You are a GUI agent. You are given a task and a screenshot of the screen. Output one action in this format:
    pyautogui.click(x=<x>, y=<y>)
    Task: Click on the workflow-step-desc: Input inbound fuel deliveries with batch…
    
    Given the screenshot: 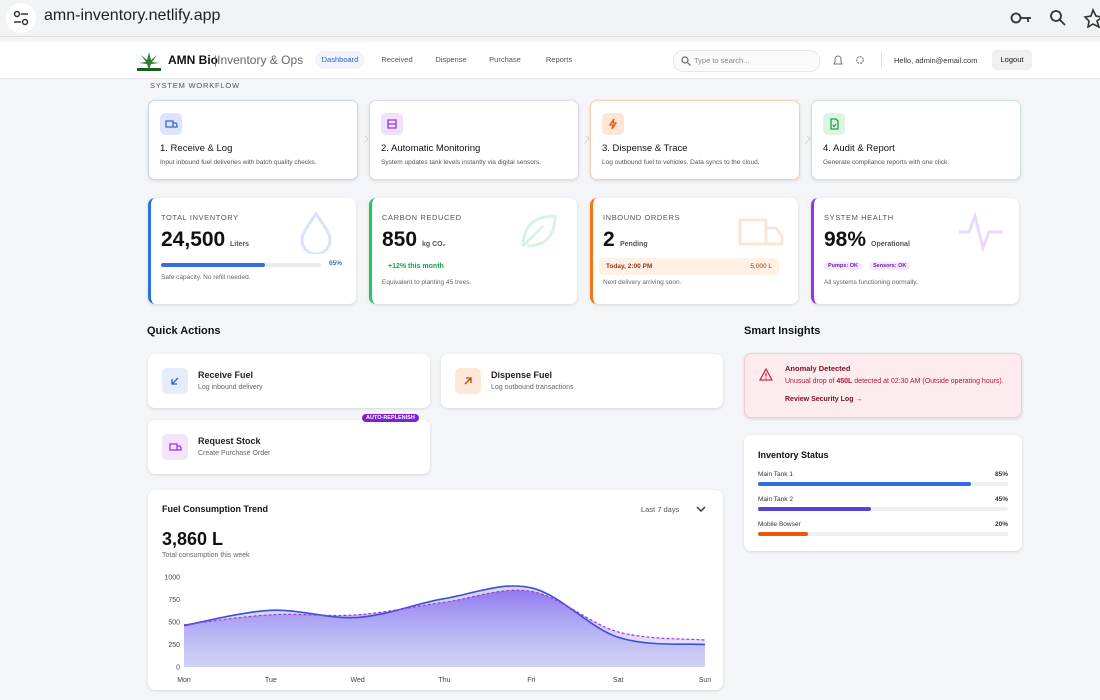 What is the action you would take?
    pyautogui.click(x=238, y=162)
    